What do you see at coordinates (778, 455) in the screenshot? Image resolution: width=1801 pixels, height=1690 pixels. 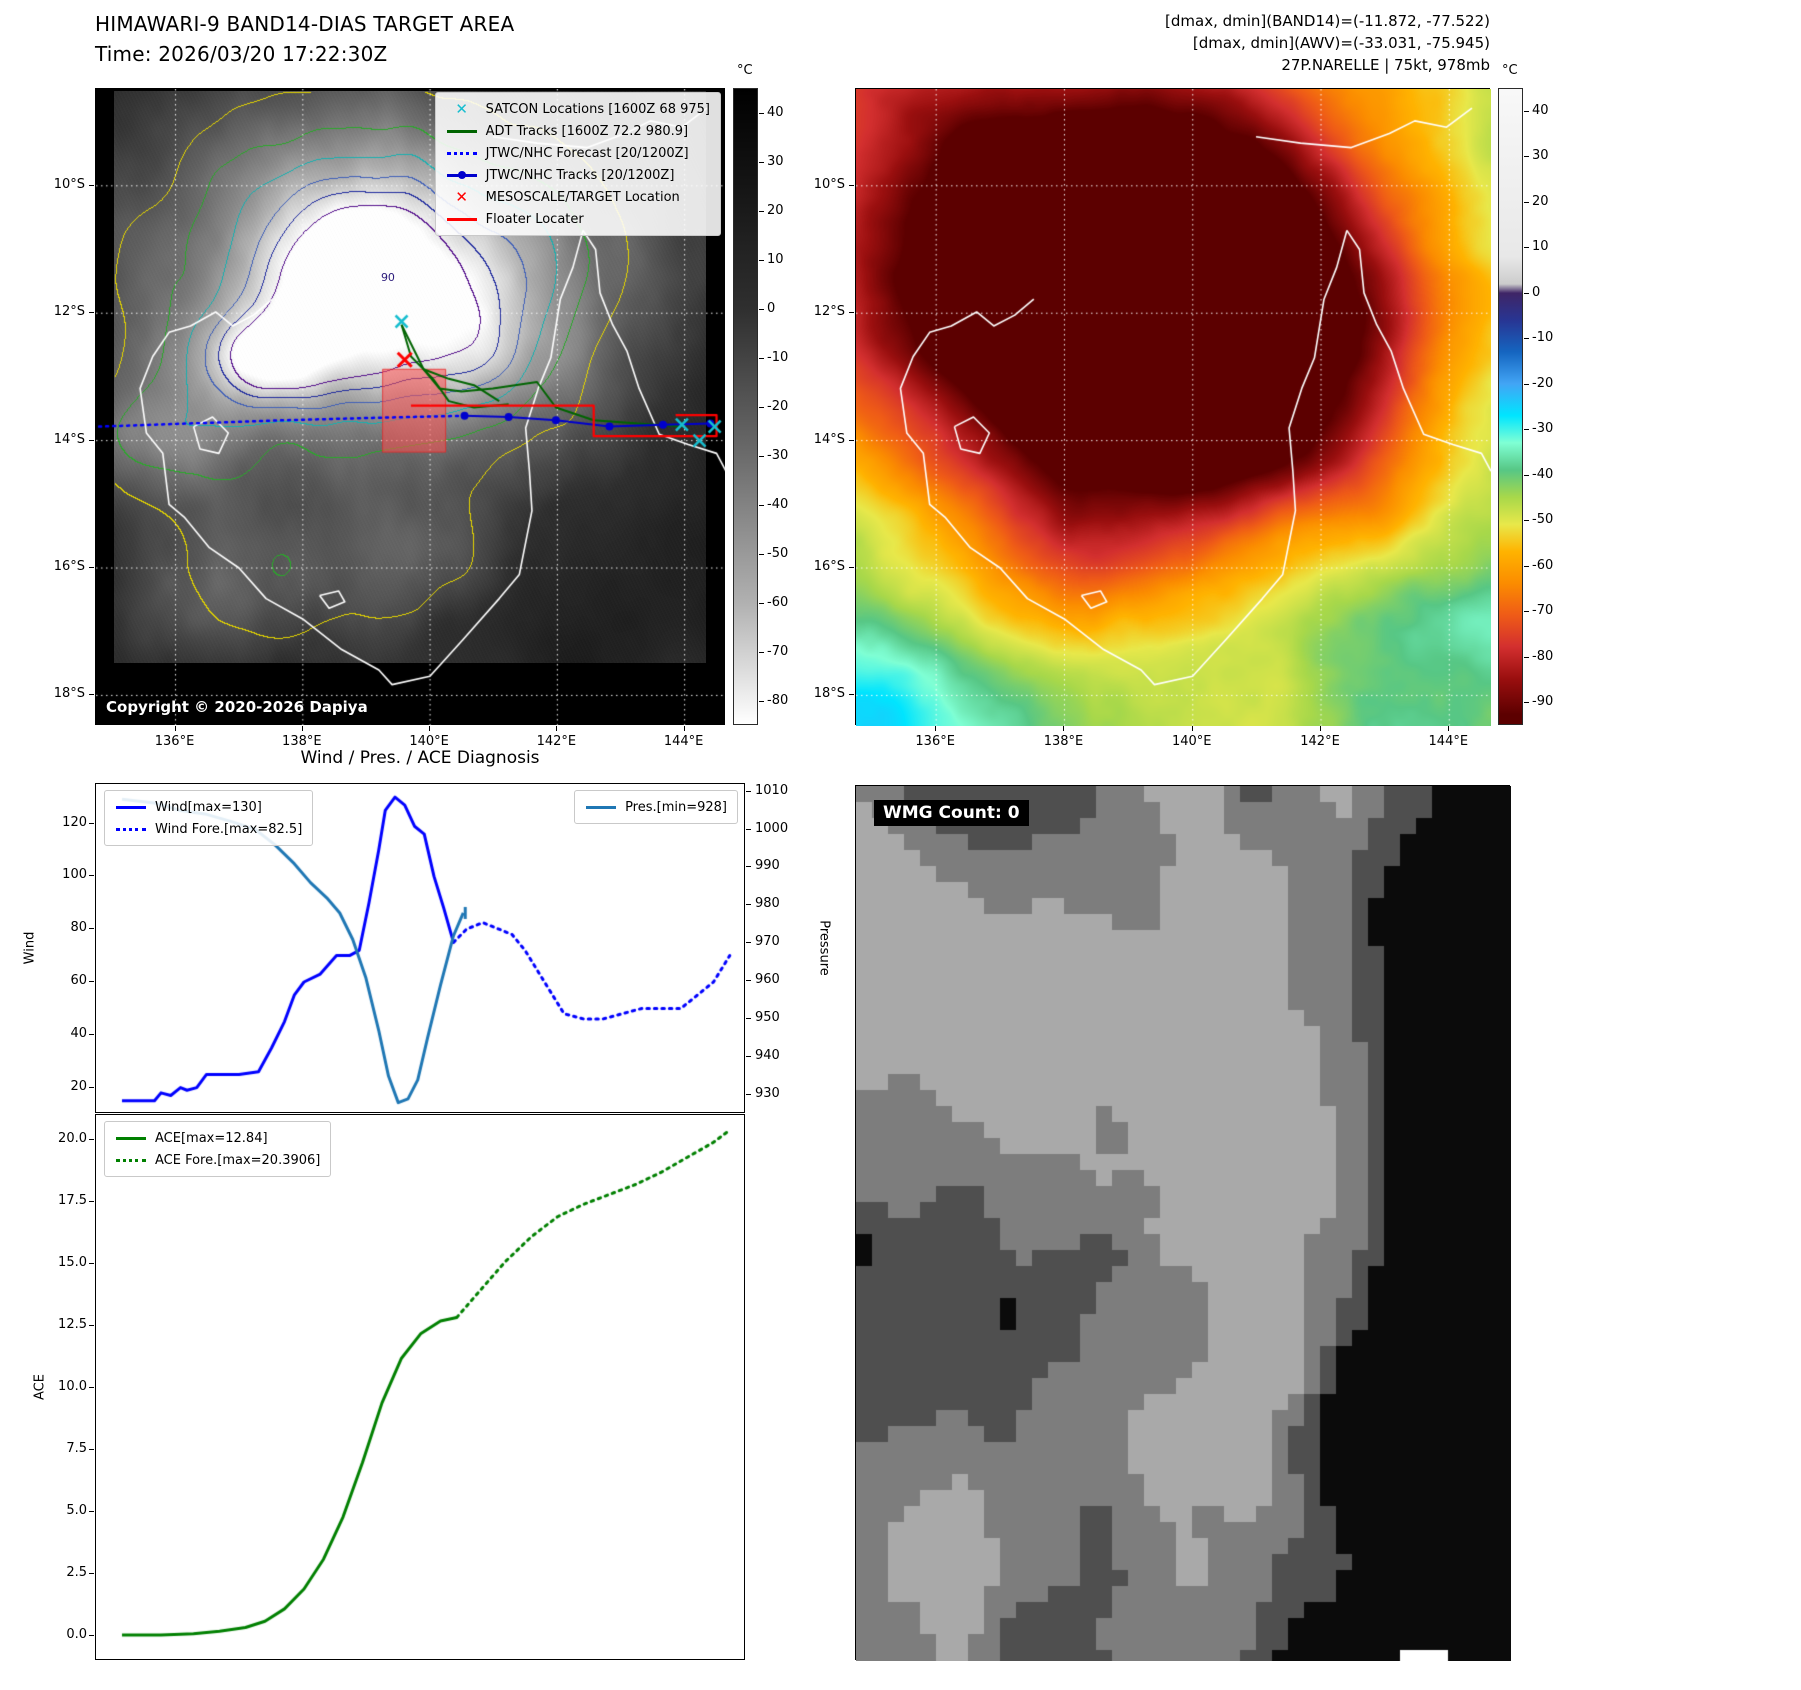 I see `band14-colorbar-tick-label: -30` at bounding box center [778, 455].